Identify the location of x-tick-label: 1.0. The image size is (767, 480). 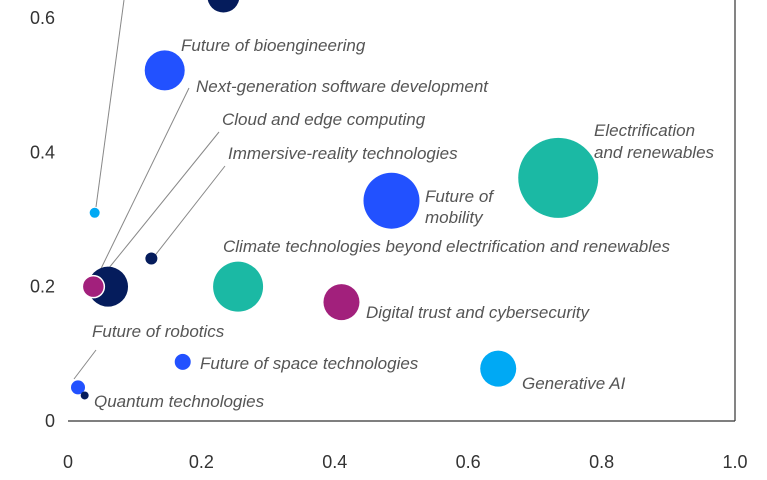
(734, 462).